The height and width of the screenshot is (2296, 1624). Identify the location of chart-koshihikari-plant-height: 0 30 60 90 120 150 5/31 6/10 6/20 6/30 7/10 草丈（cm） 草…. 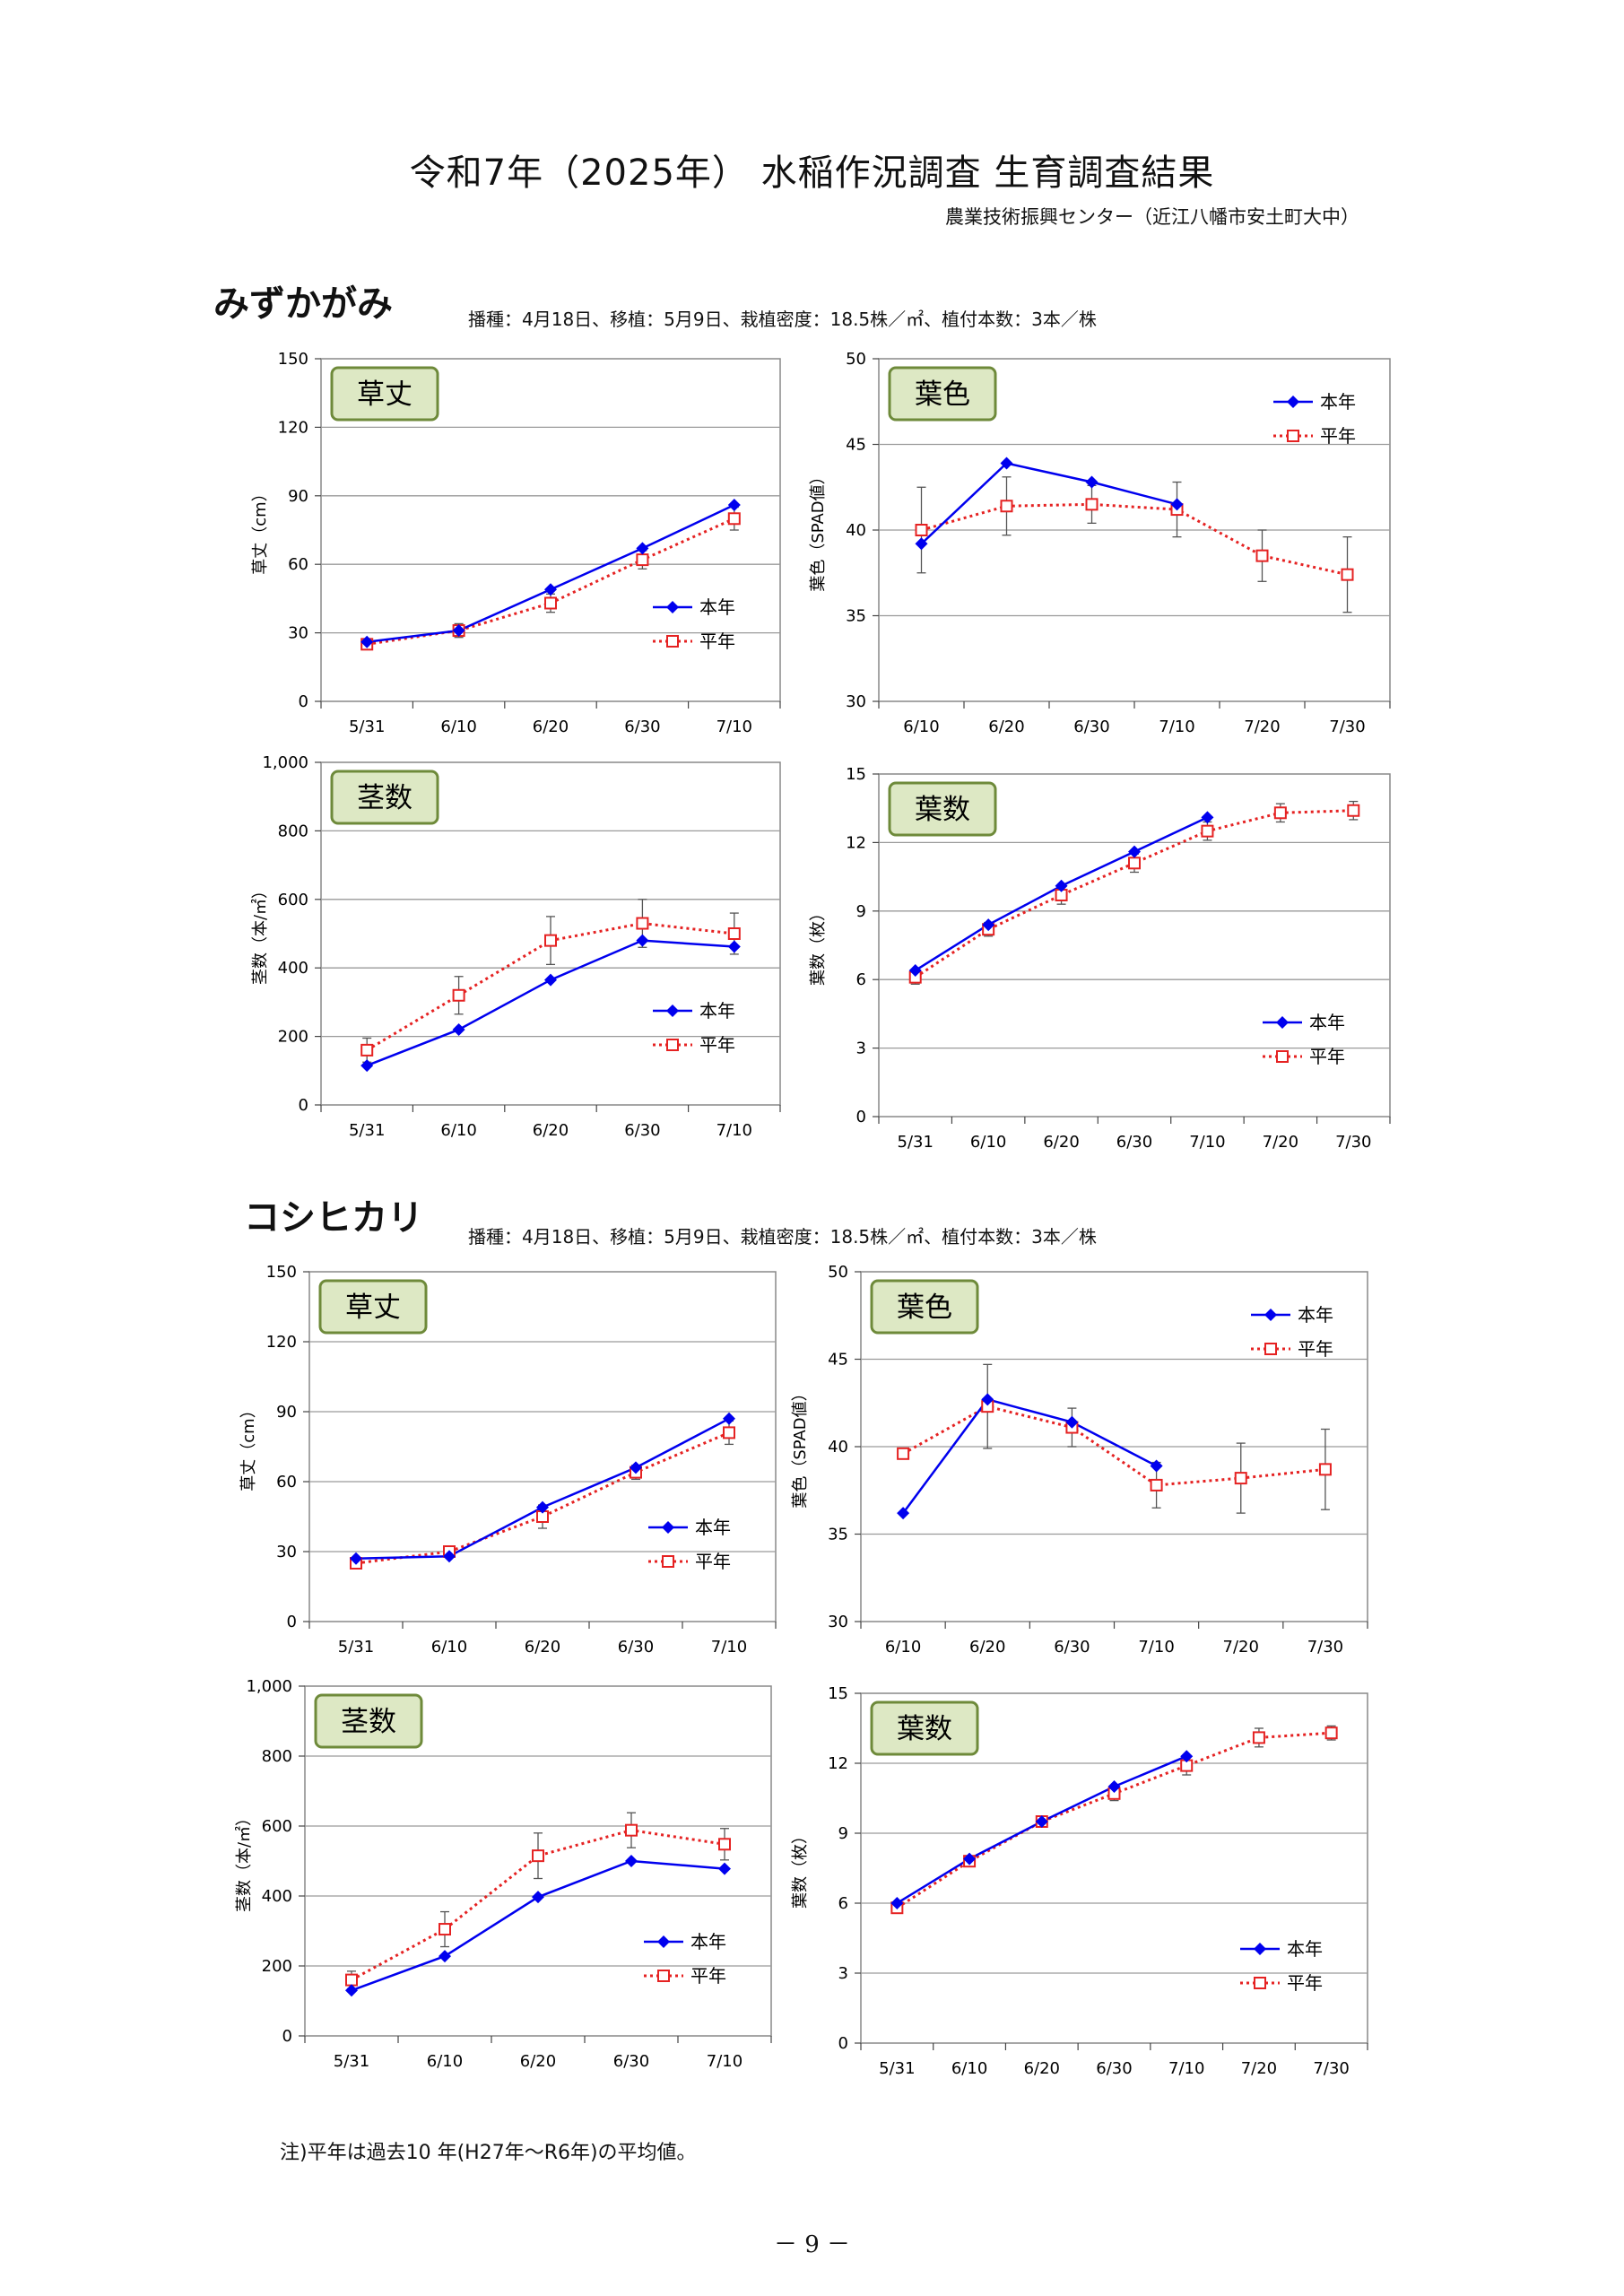
(508, 1460).